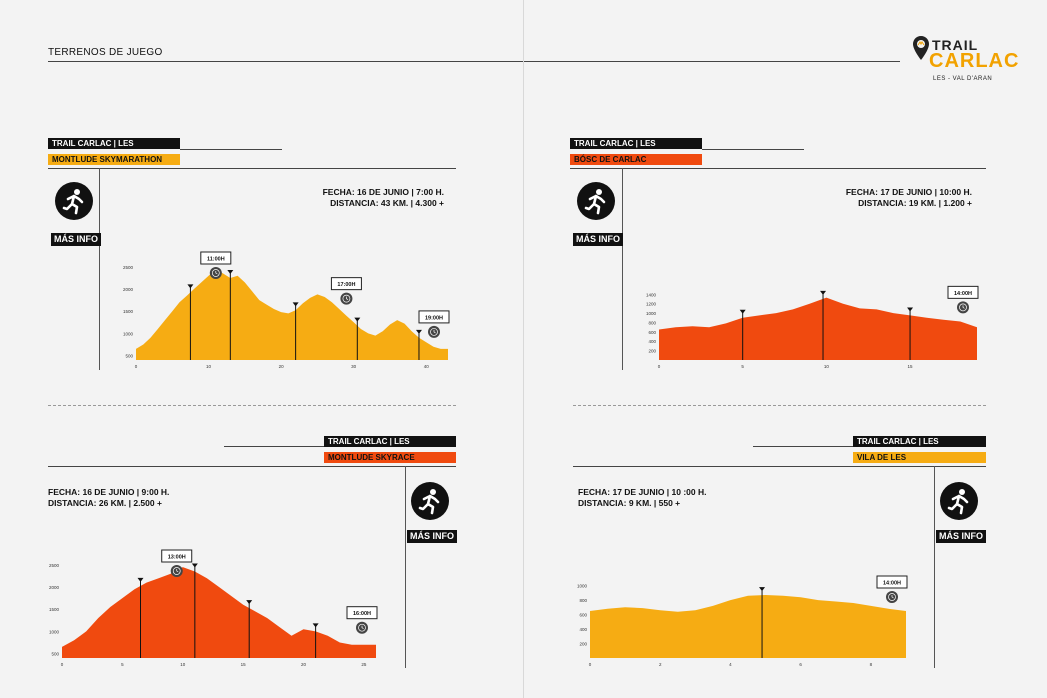 The image size is (1047, 698). Describe the element at coordinates (122, 664) in the screenshot. I see `x-tick-label: 5` at that location.